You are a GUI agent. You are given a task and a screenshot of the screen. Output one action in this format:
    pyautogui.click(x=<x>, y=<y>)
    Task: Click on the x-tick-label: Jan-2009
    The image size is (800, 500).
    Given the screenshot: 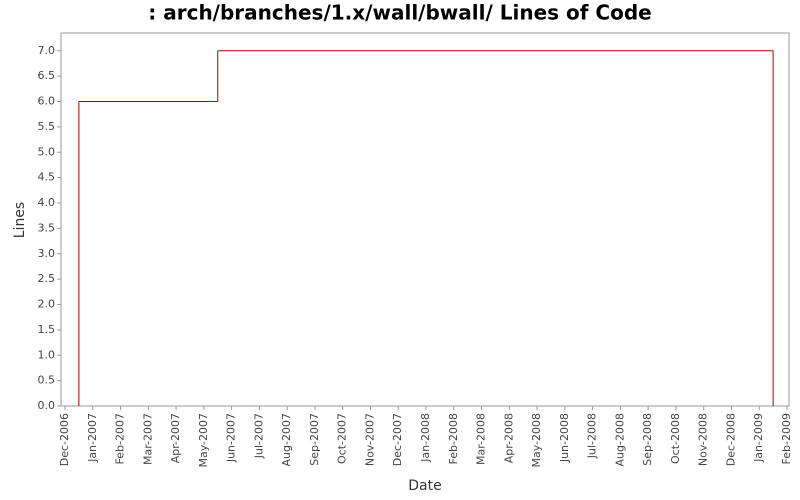 What is the action you would take?
    pyautogui.click(x=758, y=438)
    